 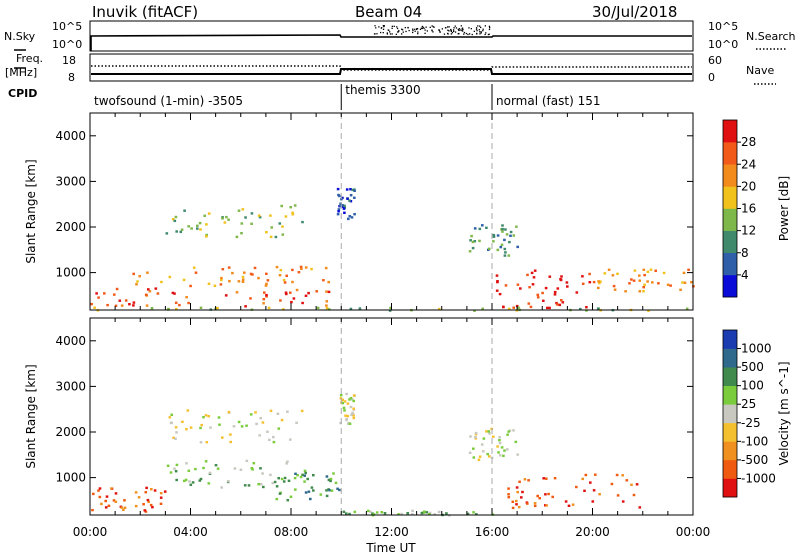 What do you see at coordinates (745, 253) in the screenshot?
I see `colorbar-tick-label: 8` at bounding box center [745, 253].